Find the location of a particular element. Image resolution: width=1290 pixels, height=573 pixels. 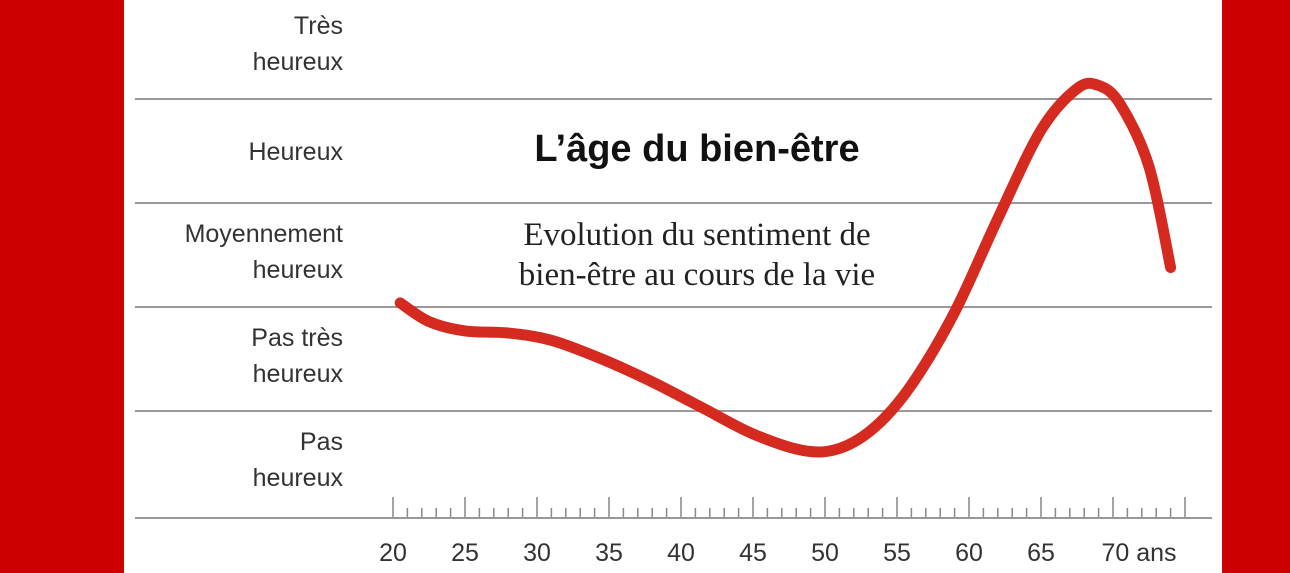

y-category-label: Pas is located at coordinates (321, 442).